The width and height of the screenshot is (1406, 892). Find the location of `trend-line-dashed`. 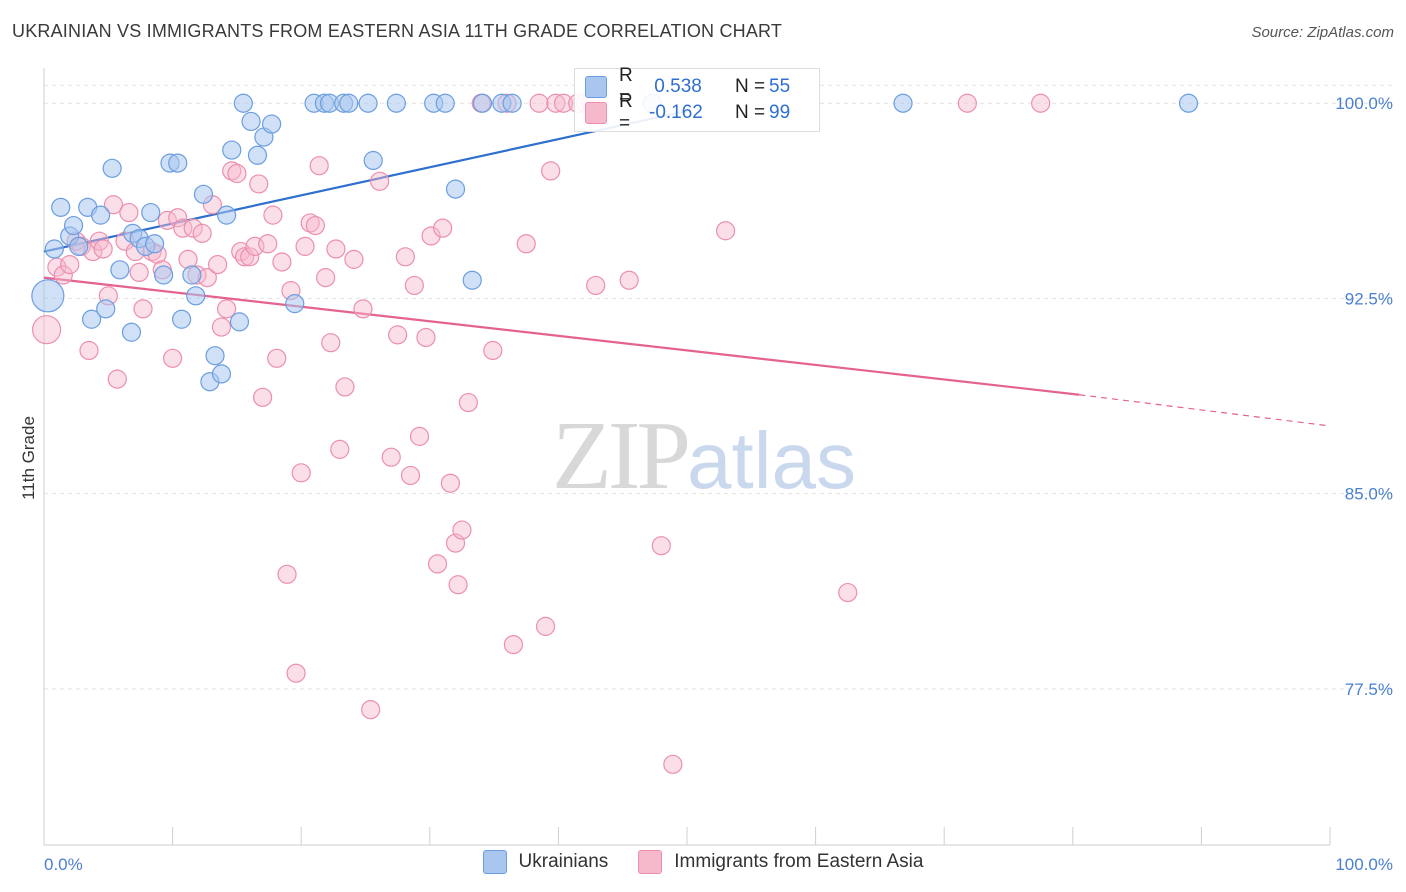

trend-line-dashed is located at coordinates (1205, 410).